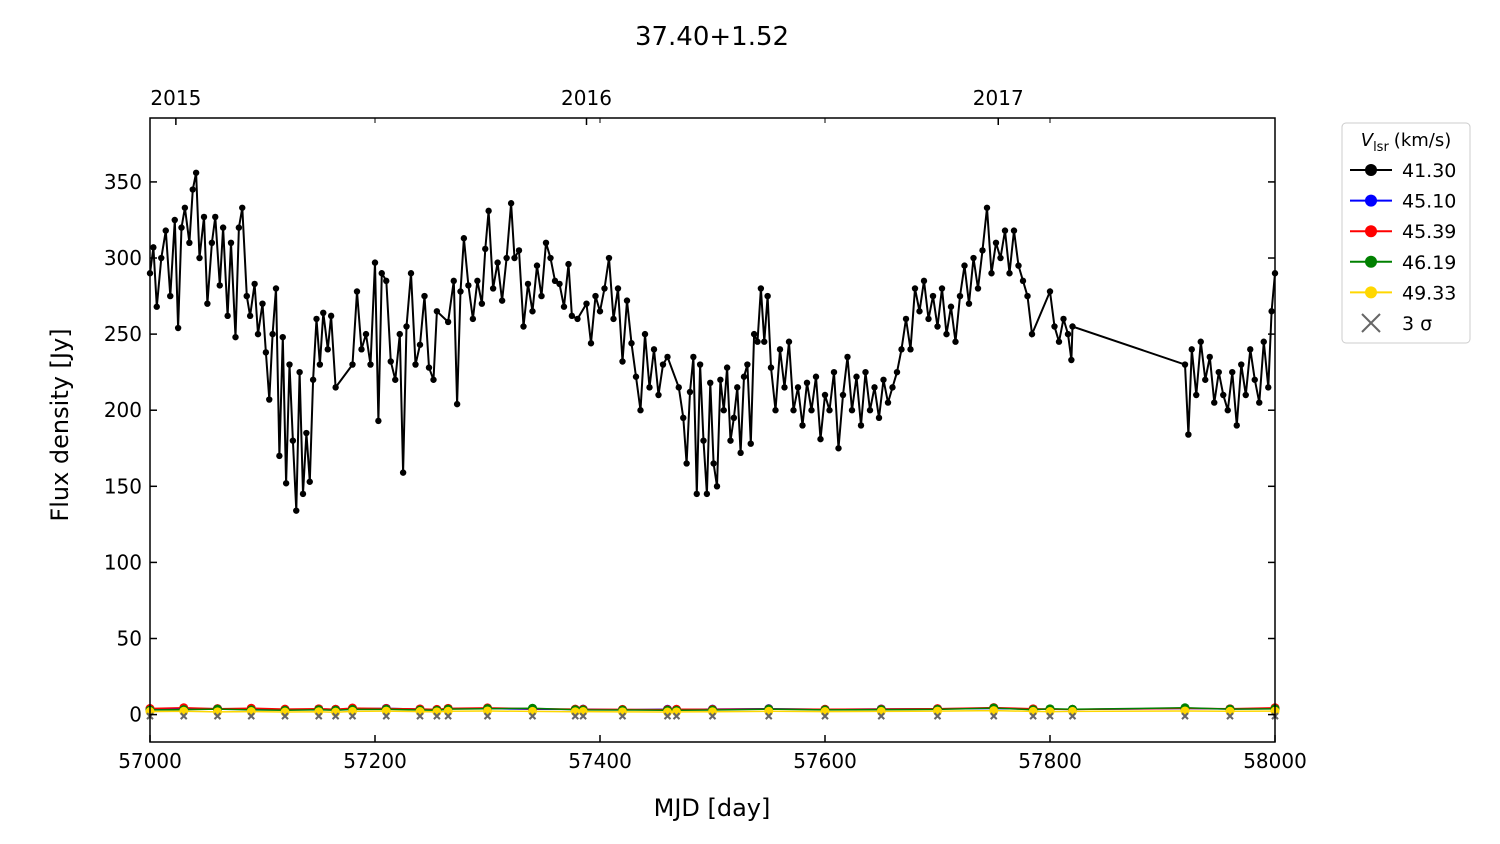 The width and height of the screenshot is (1500, 844). Describe the element at coordinates (175, 98) in the screenshot. I see `top-tick-label: 2015` at that location.